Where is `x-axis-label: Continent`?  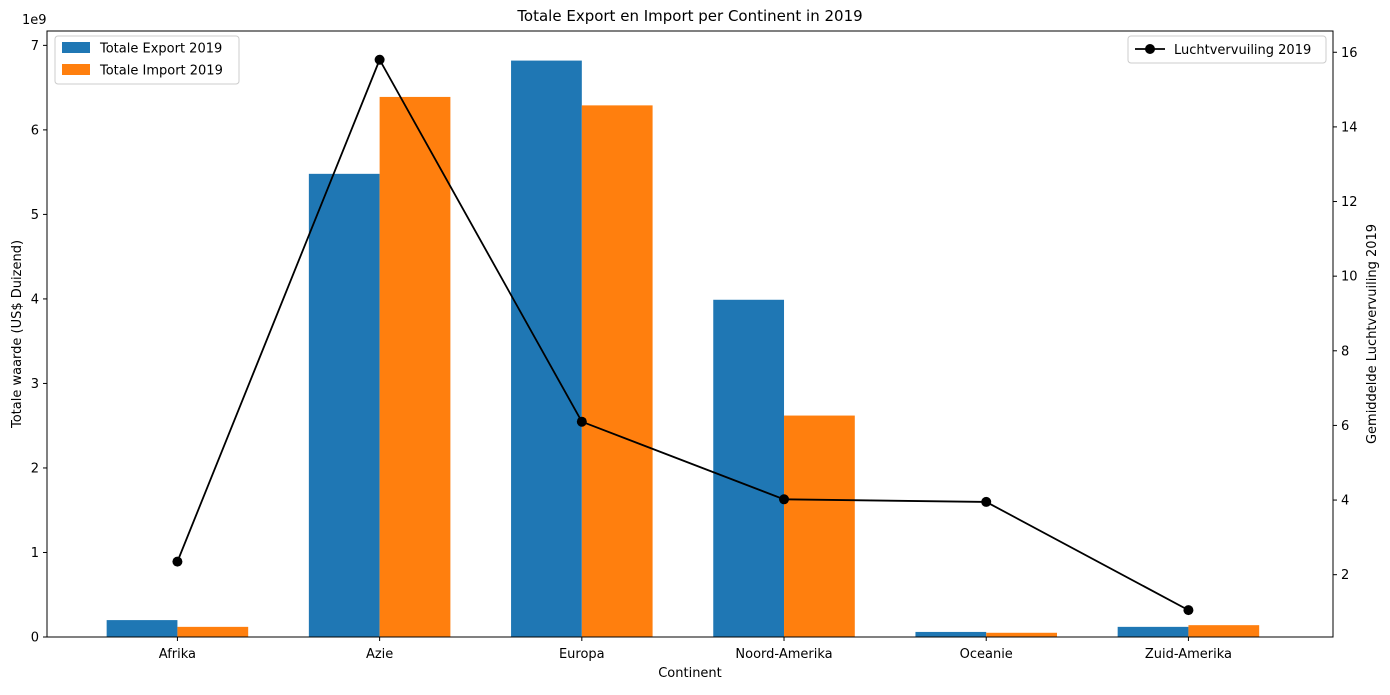
x-axis-label: Continent is located at coordinates (690, 673).